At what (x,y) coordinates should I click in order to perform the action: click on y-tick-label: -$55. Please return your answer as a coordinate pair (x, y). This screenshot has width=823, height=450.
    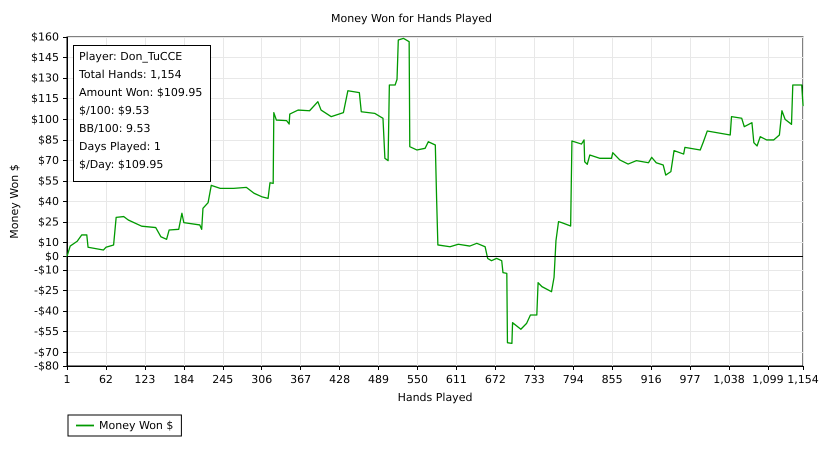
    Looking at the image, I should click on (46, 331).